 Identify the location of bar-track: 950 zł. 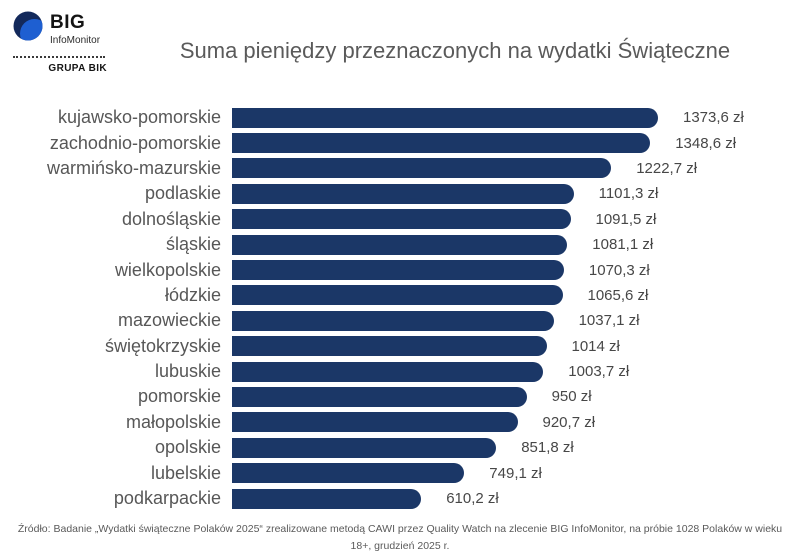
(516, 396).